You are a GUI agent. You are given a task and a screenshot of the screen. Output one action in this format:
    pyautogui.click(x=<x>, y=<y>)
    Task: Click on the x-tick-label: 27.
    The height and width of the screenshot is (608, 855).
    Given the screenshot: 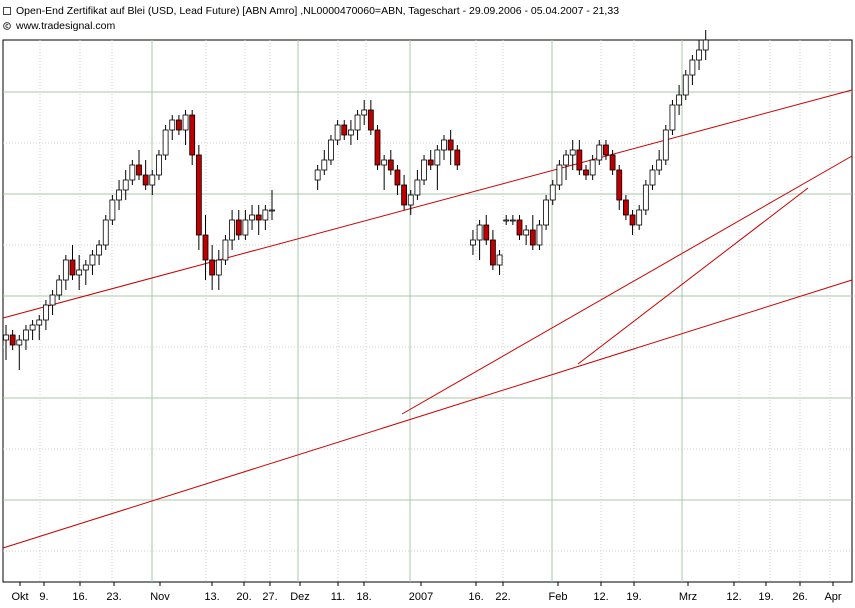 What is the action you would take?
    pyautogui.click(x=269, y=597)
    